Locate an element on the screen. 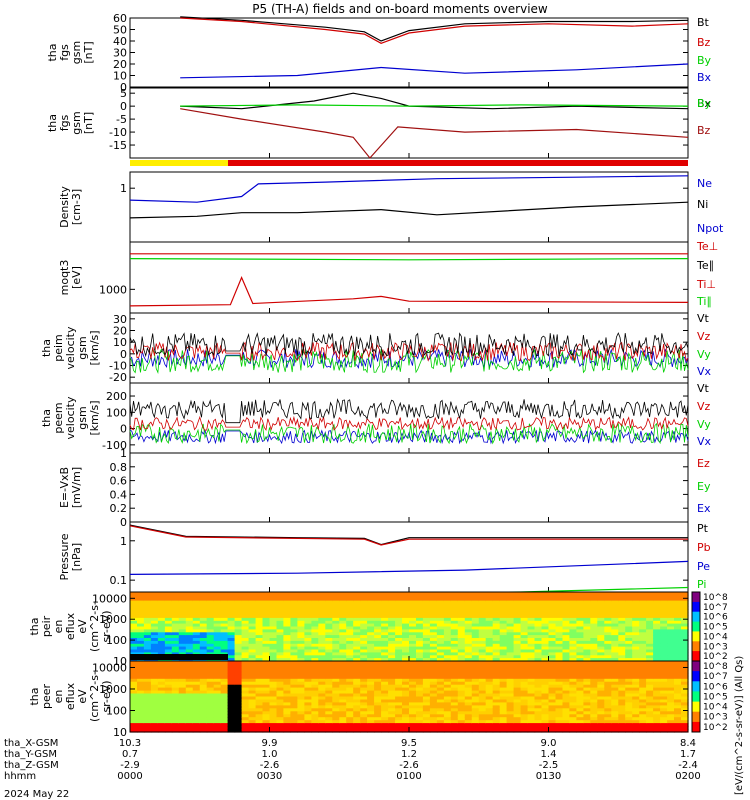 The height and width of the screenshot is (800, 750). series-Ni is located at coordinates (409, 210).